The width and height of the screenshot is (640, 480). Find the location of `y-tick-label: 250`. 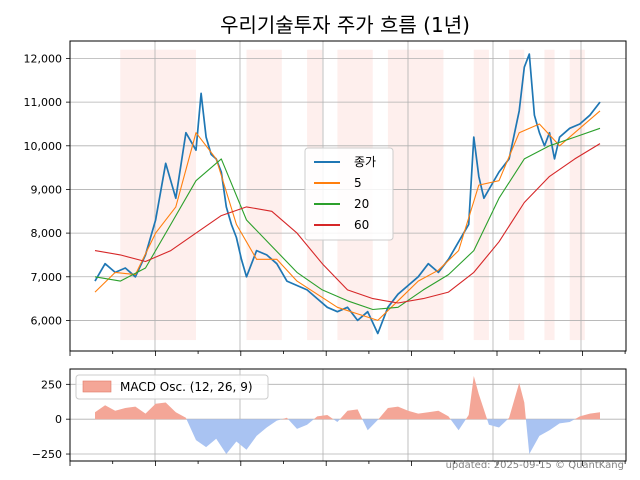

y-tick-label: 250 is located at coordinates (51, 384).